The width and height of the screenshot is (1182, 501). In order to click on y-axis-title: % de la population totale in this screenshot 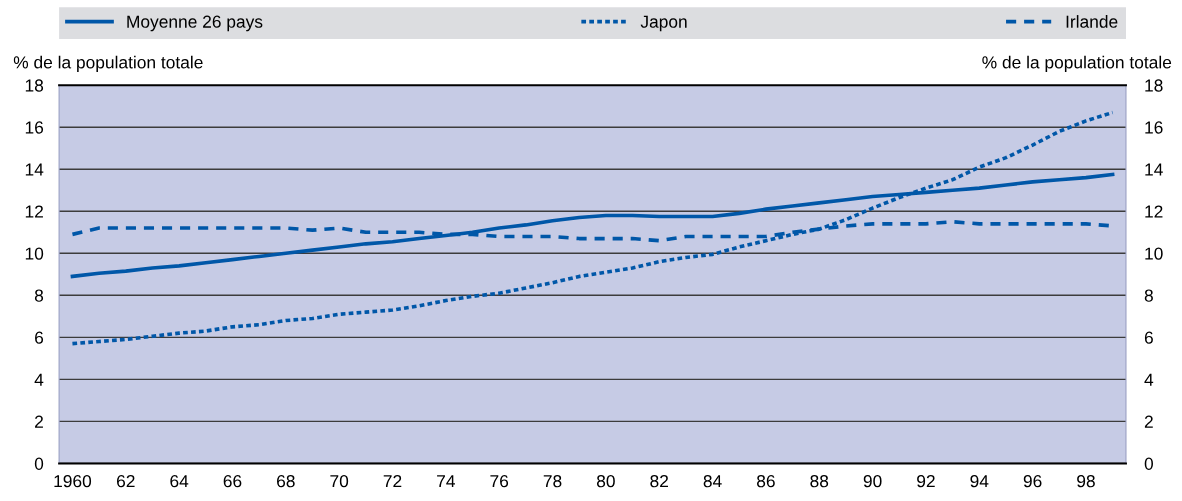, I will do `click(108, 63)`.